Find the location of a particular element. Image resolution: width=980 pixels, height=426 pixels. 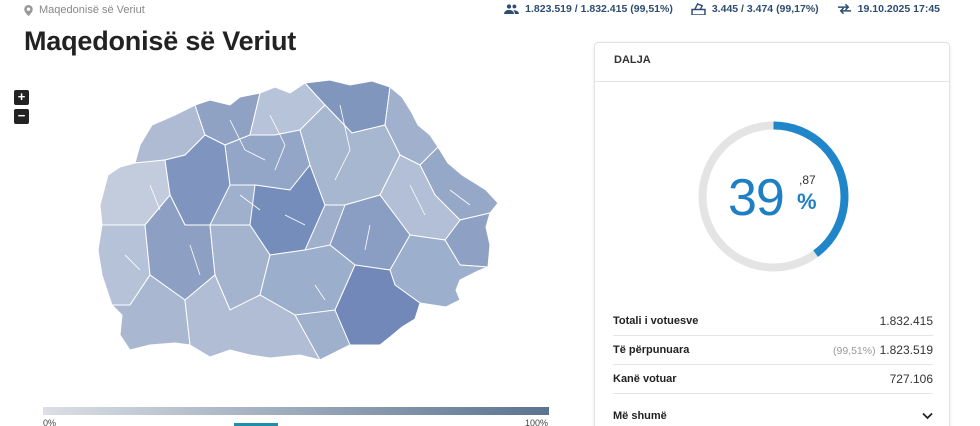

more-label: Më shumë is located at coordinates (640, 416).